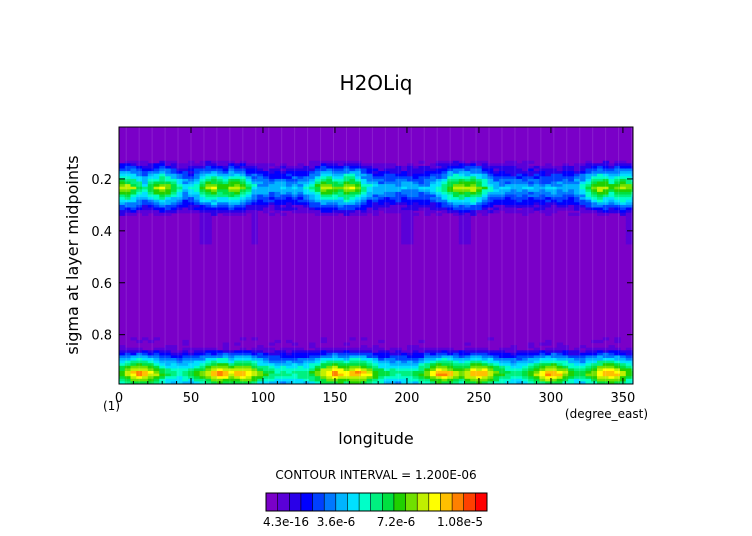  I want to click on colorbar-swatch, so click(283, 502).